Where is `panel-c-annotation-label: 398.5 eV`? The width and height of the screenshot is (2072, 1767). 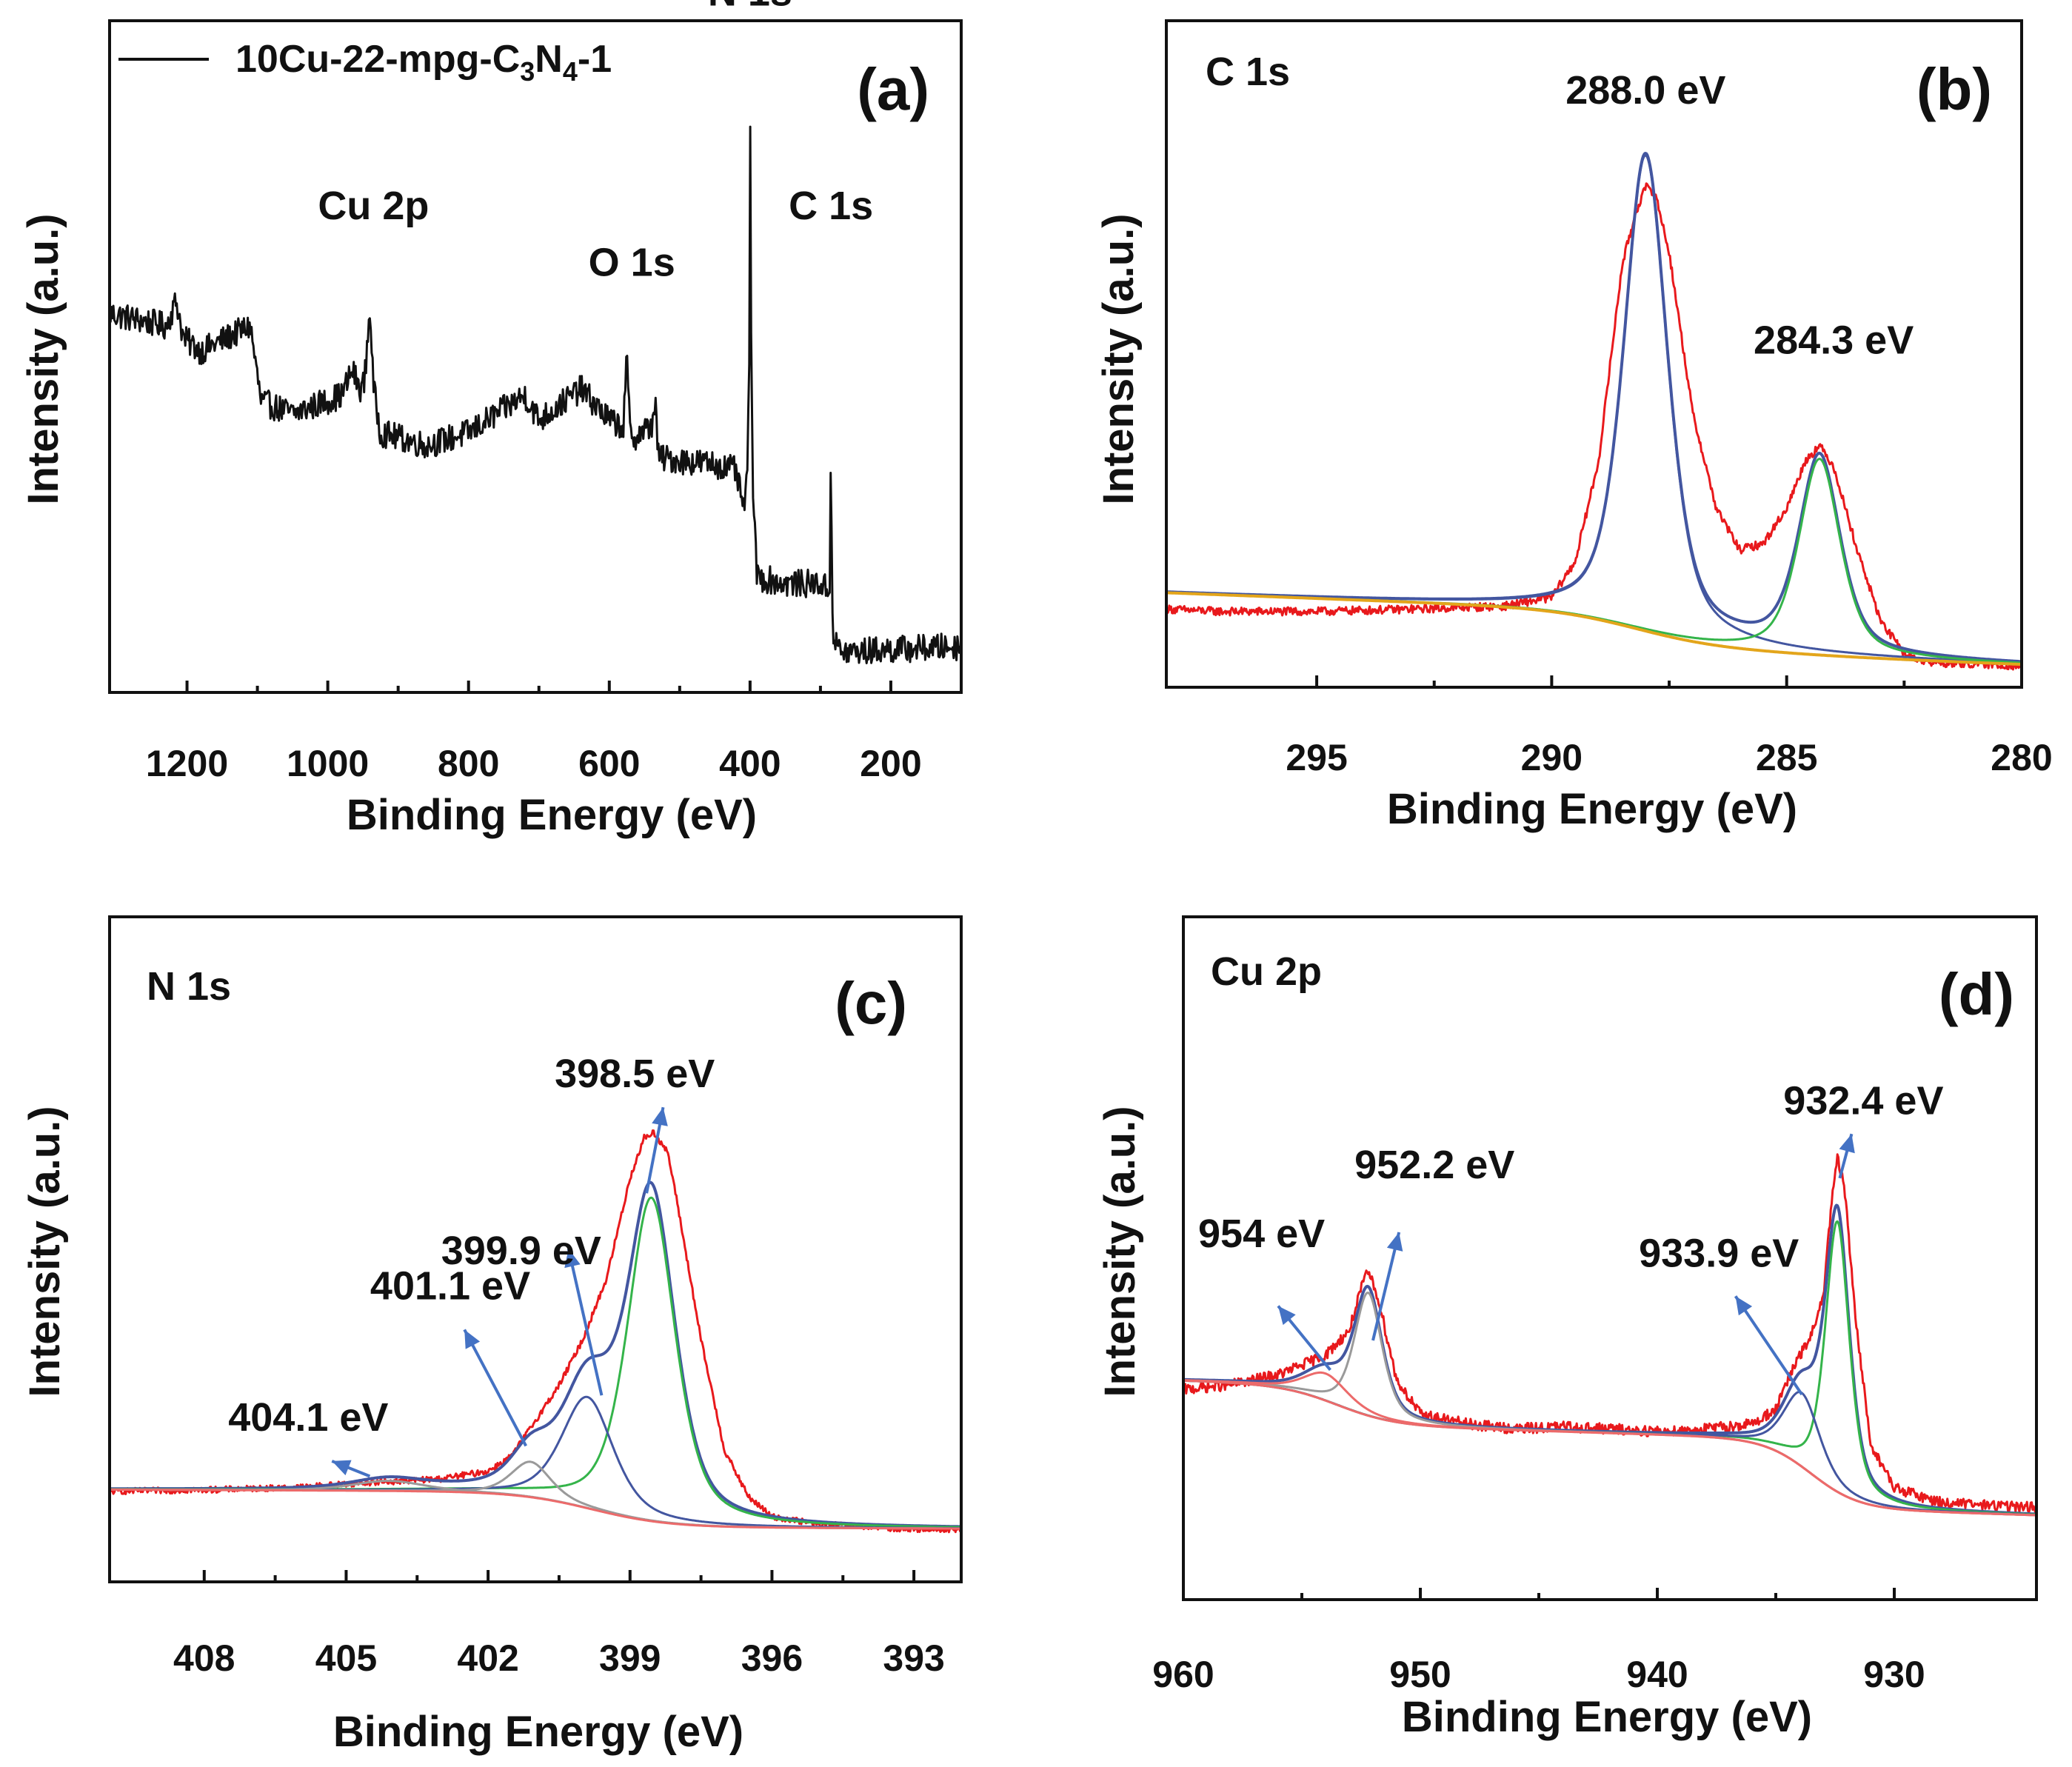 panel-c-annotation-label: 398.5 eV is located at coordinates (635, 1074).